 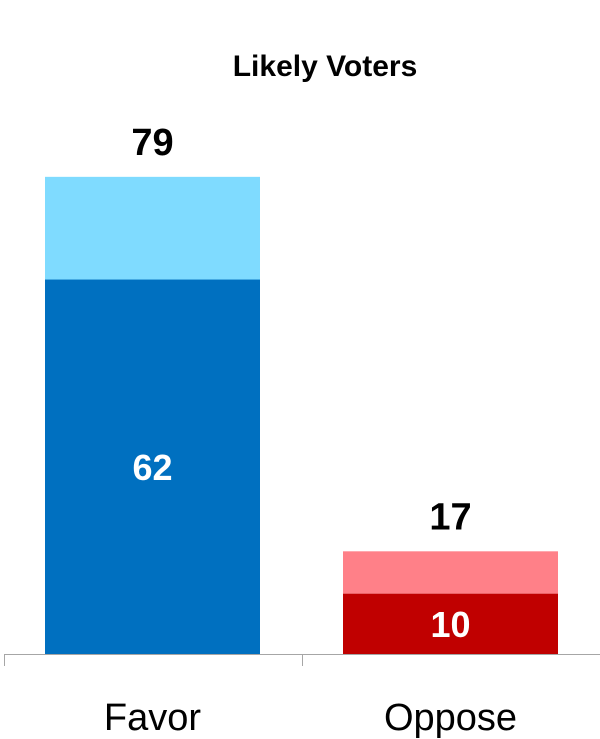 What do you see at coordinates (450, 572) in the screenshot?
I see `bar-oppose-light` at bounding box center [450, 572].